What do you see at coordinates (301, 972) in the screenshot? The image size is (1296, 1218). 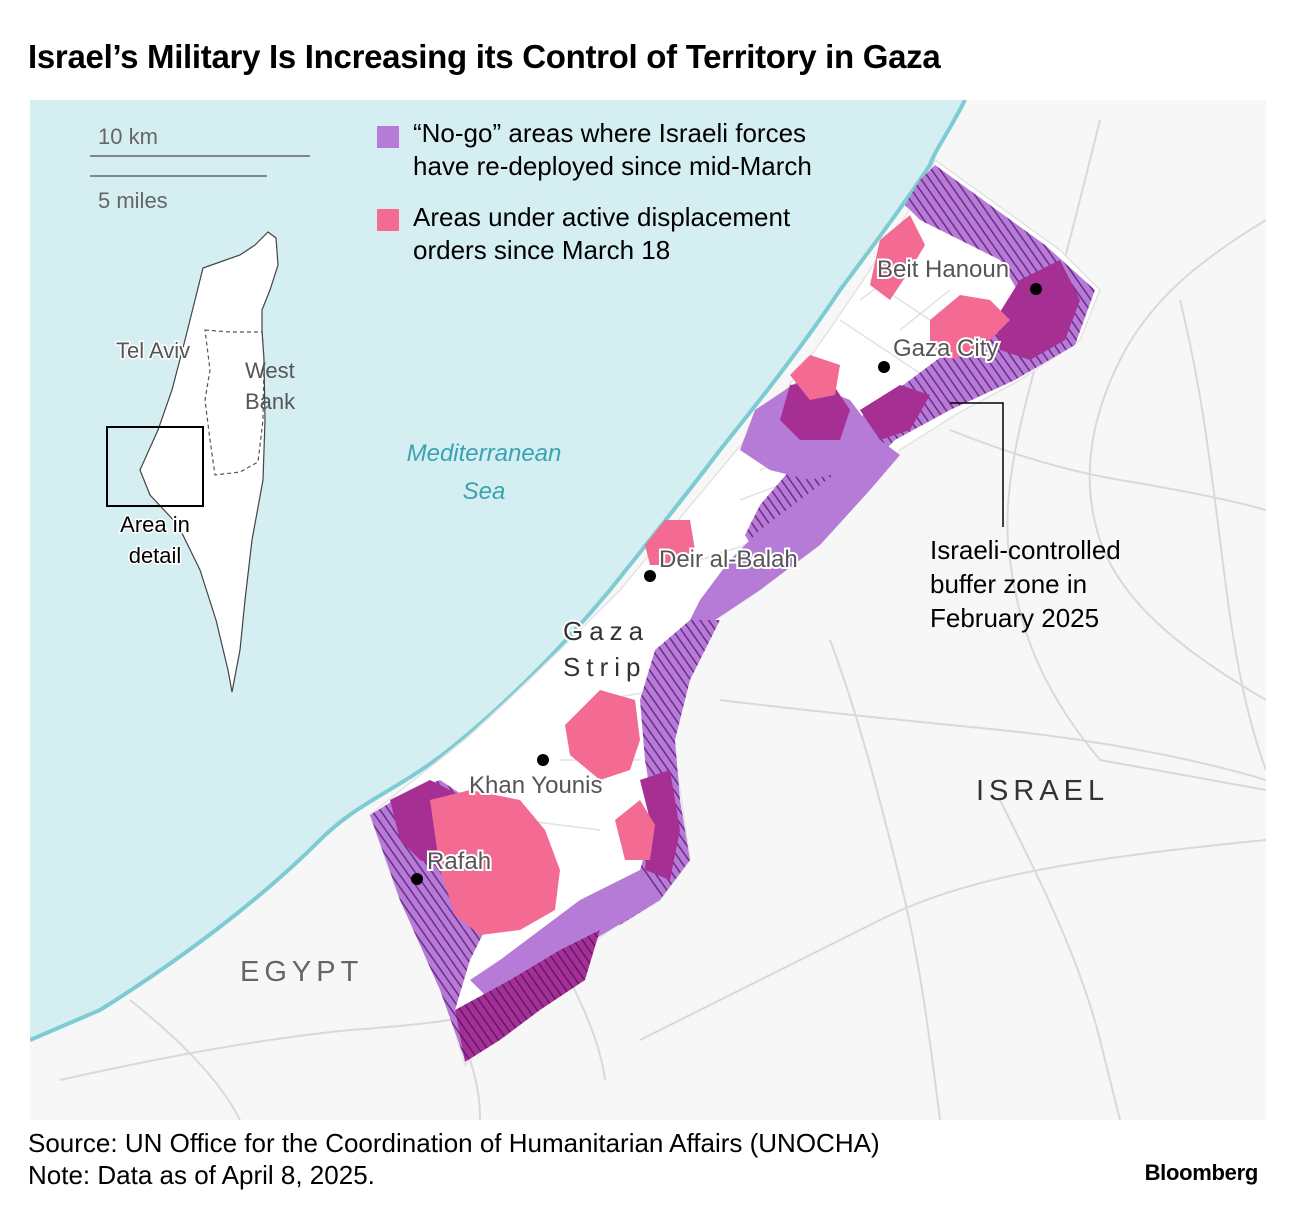 I see `egypt-label: EGYPT` at bounding box center [301, 972].